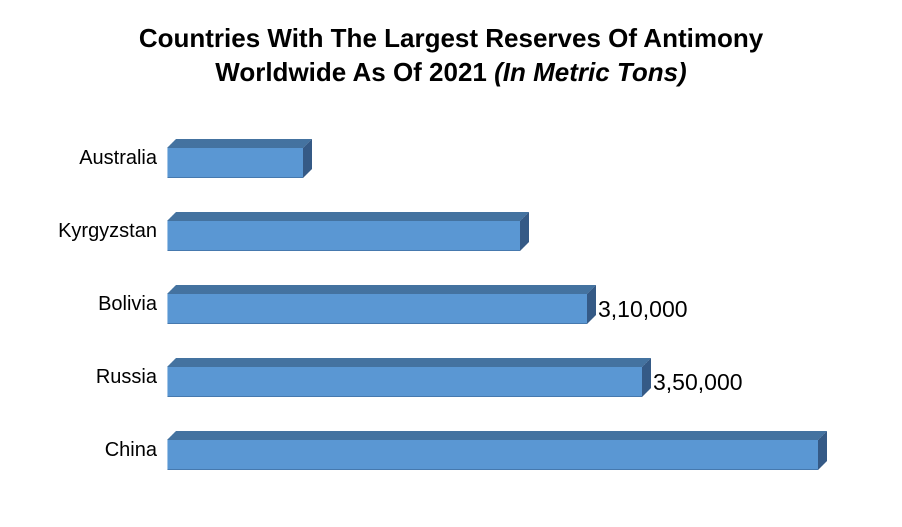  I want to click on category-label: Kyrgyzstan, so click(107, 231).